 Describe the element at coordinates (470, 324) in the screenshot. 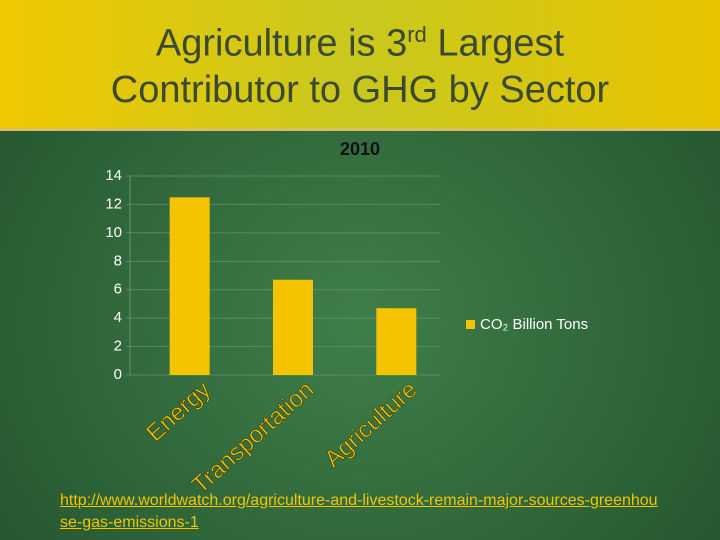

I see `legend-swatch` at that location.